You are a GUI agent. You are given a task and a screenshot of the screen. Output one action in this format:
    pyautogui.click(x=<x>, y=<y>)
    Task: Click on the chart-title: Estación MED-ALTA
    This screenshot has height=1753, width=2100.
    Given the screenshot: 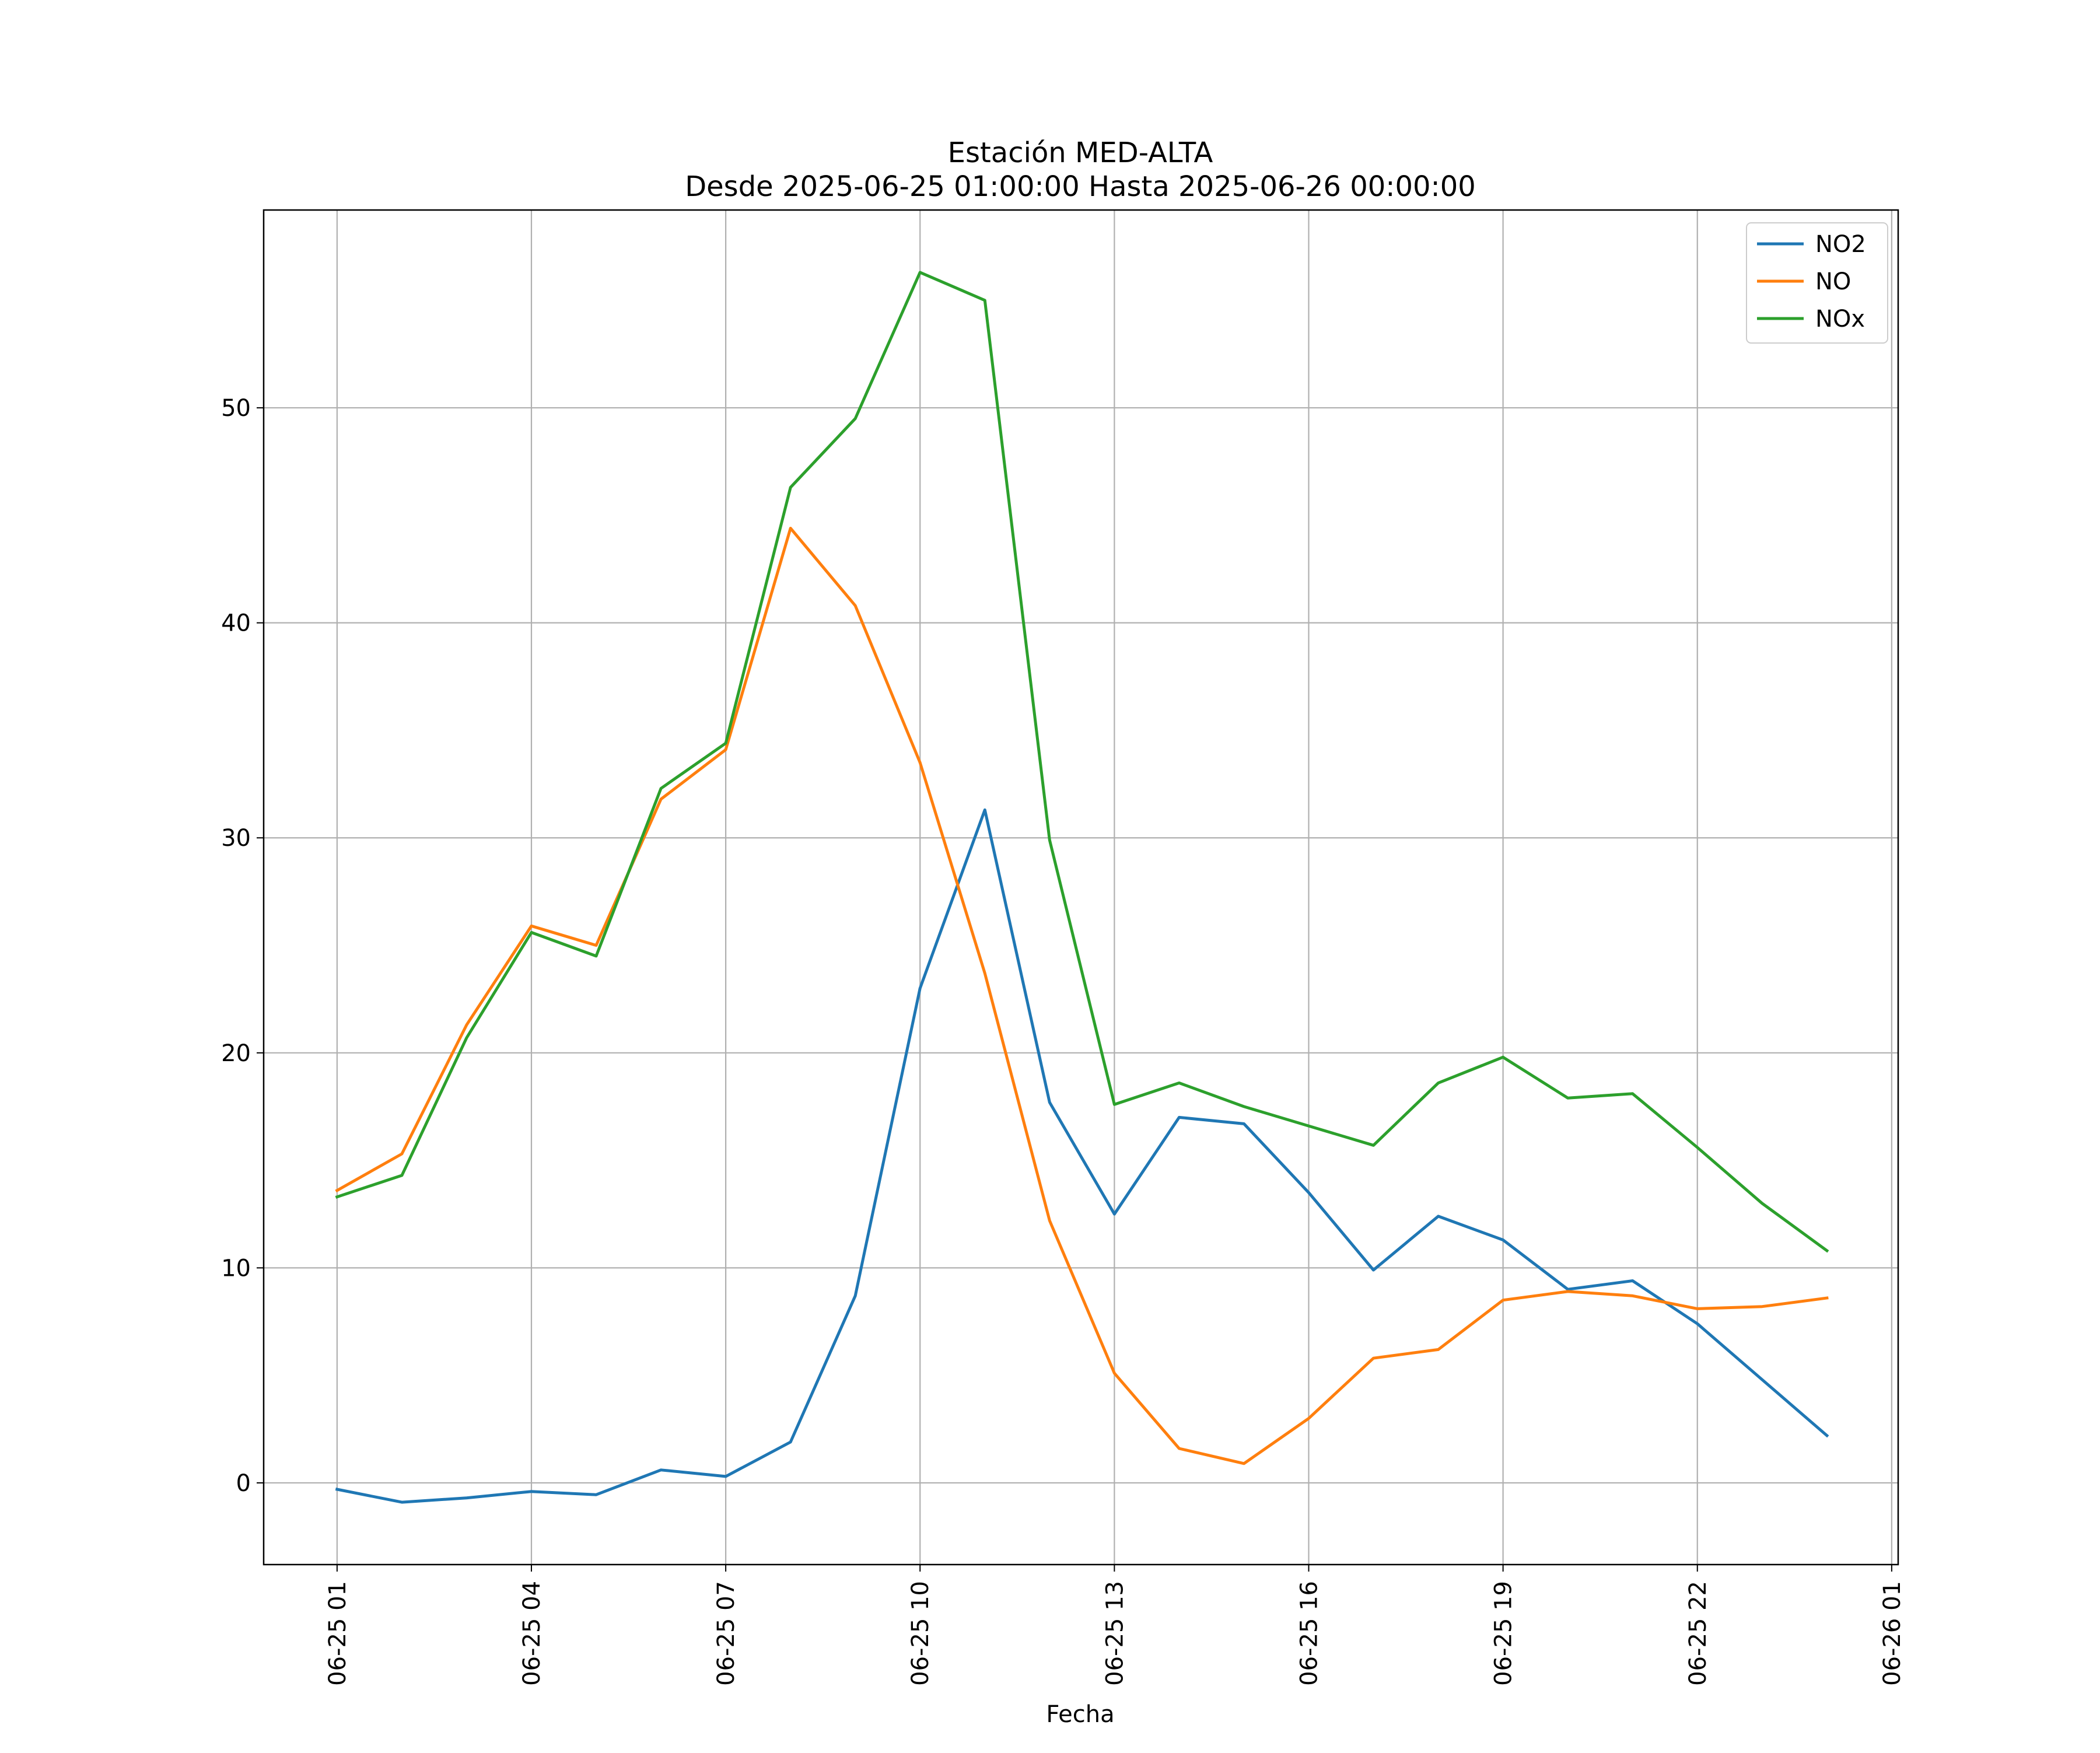 What is the action you would take?
    pyautogui.click(x=1080, y=153)
    